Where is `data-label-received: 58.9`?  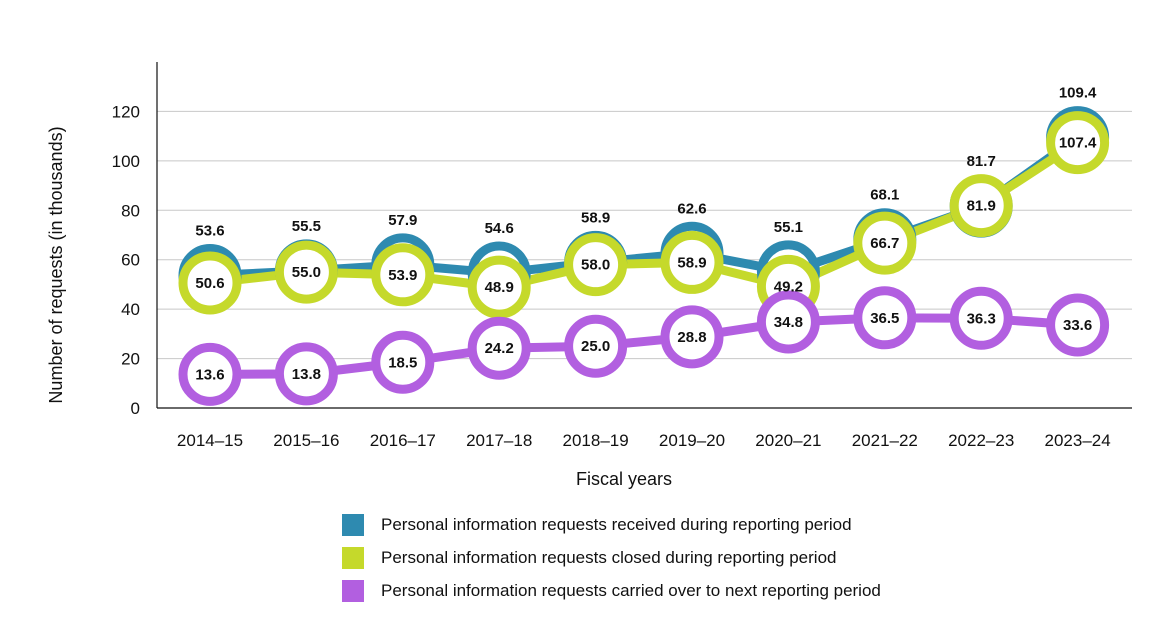
data-label-received: 58.9 is located at coordinates (595, 217).